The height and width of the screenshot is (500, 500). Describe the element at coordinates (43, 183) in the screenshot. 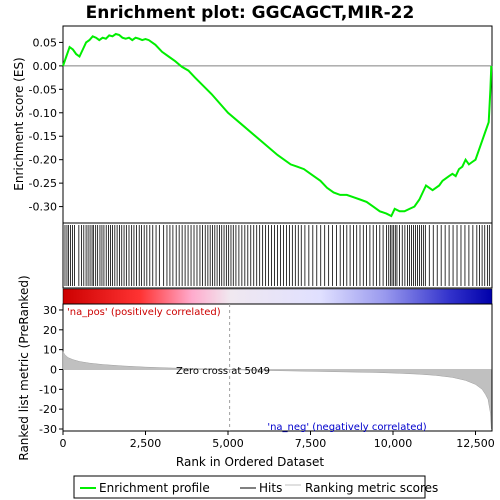

I see `es-ytick-label: -0.25` at that location.